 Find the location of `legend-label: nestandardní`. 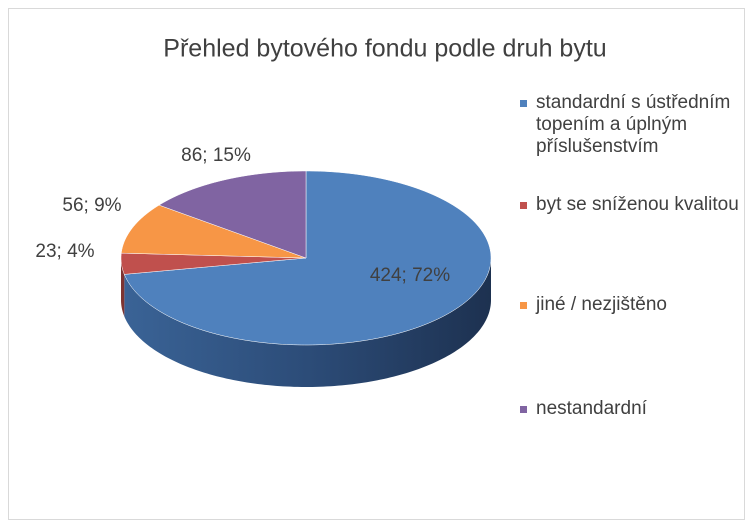

legend-label: nestandardní is located at coordinates (591, 408).